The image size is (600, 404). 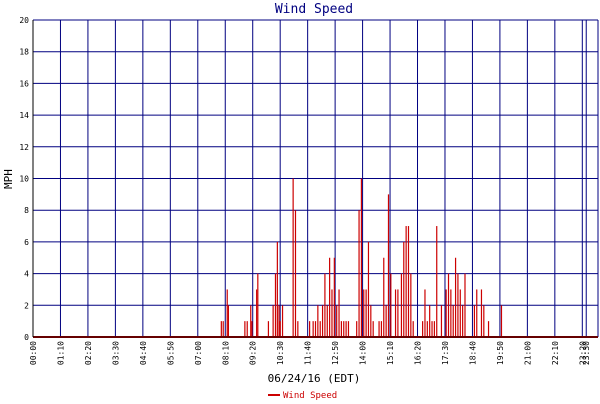 I want to click on x-tick-label: 02:20, so click(x=88, y=353).